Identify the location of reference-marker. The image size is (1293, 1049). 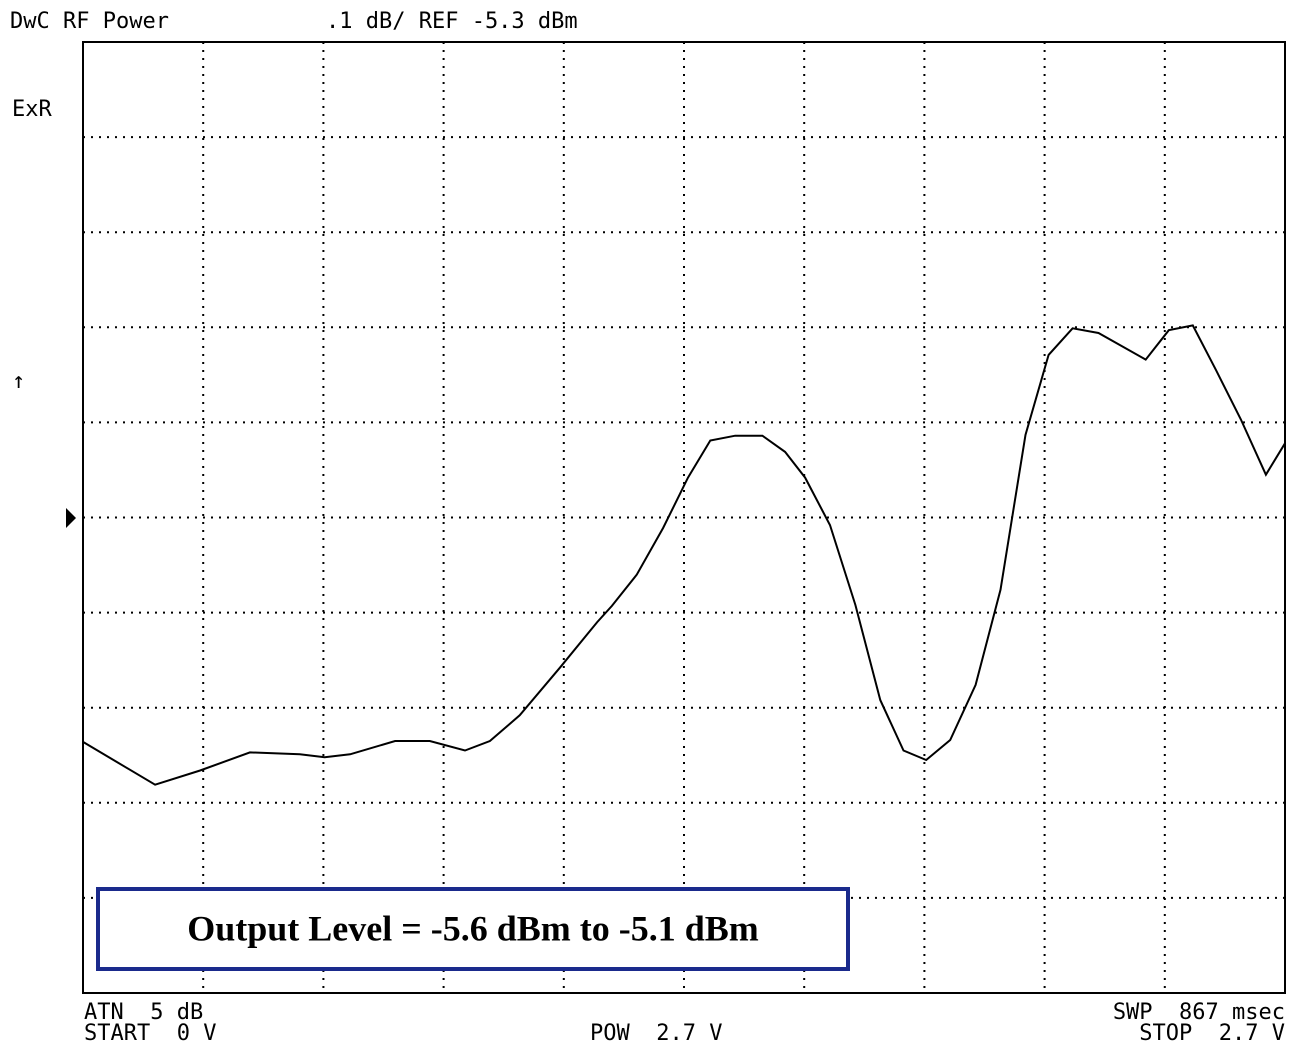
(71, 518).